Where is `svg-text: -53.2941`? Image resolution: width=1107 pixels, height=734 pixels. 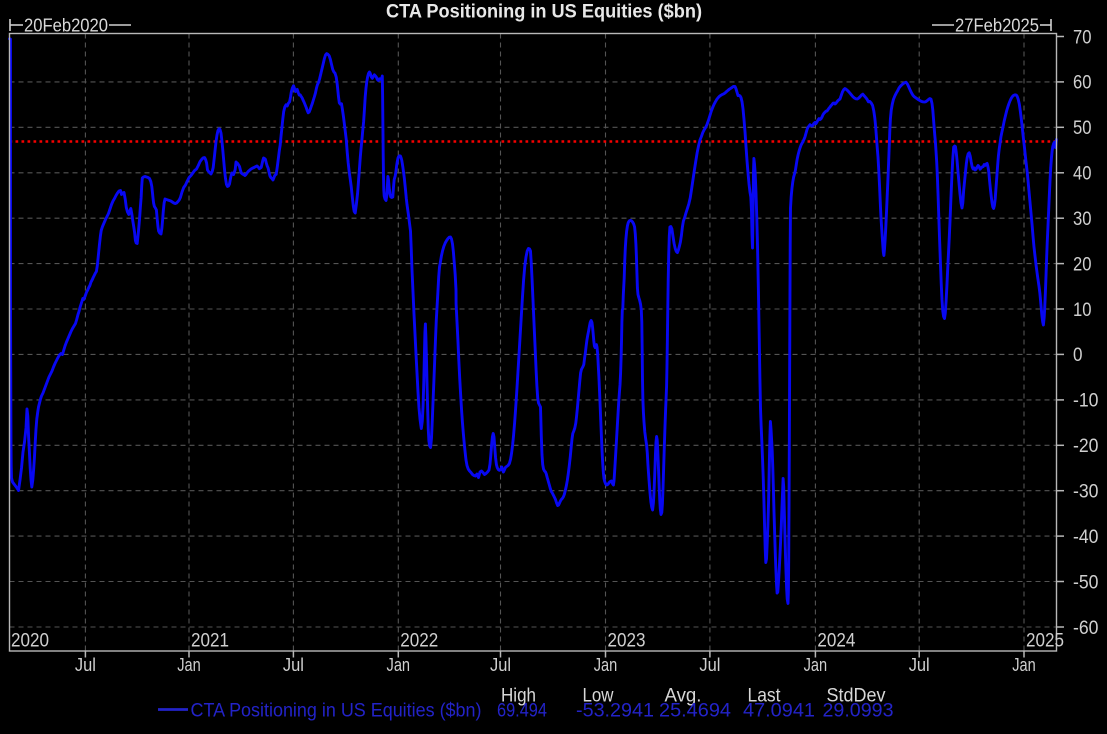
svg-text: -53.2941 is located at coordinates (615, 711).